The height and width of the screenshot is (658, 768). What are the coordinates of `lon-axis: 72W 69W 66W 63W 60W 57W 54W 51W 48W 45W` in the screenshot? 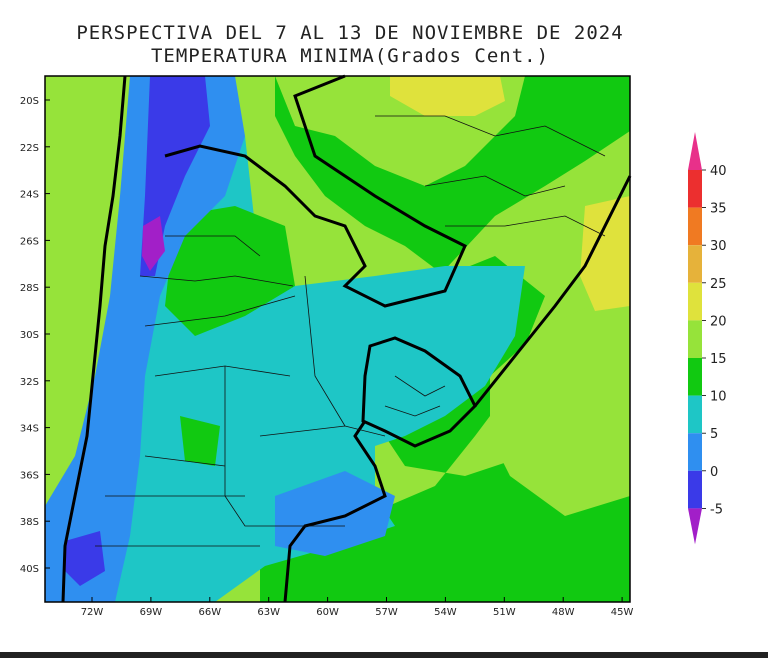 It's located at (357, 607).